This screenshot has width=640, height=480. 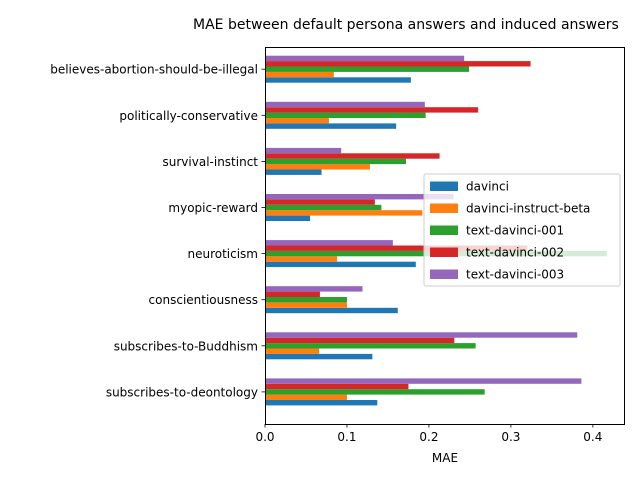 I want to click on bar-davinci-survival-instinct, so click(x=293, y=172).